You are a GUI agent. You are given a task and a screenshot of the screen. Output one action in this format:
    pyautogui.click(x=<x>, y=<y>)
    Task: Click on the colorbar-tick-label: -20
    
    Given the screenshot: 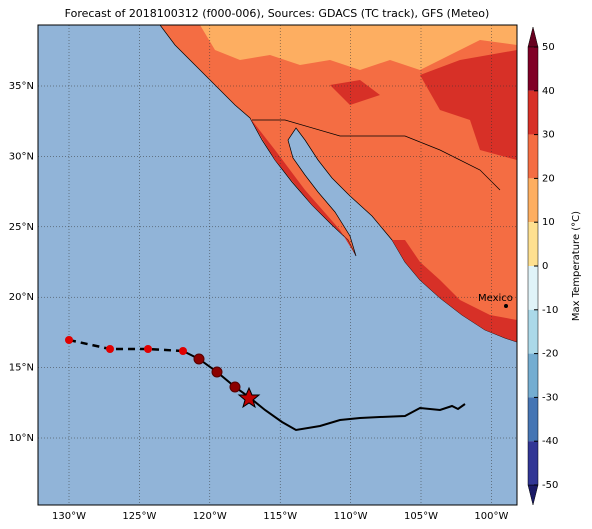 What is the action you would take?
    pyautogui.click(x=550, y=354)
    